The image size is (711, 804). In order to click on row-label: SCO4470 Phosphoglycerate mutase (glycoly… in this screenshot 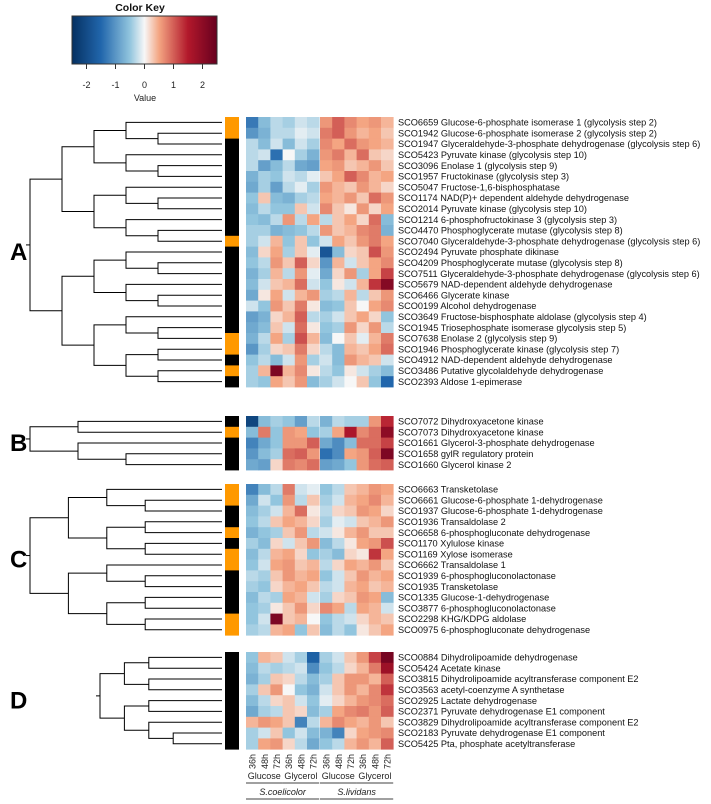, I will do `click(510, 231)`.